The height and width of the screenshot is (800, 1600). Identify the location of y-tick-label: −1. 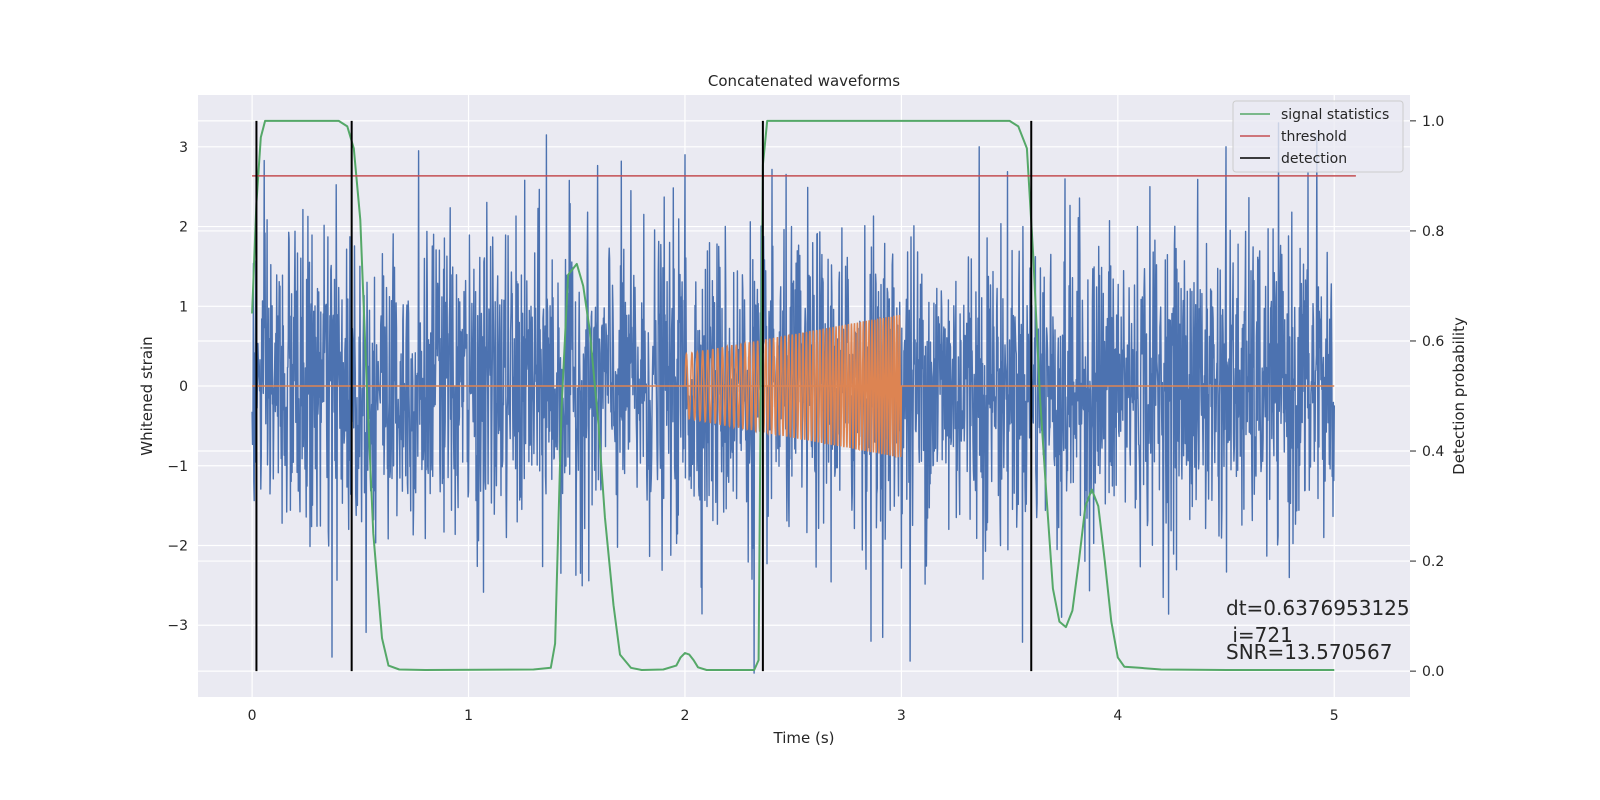
(177, 467).